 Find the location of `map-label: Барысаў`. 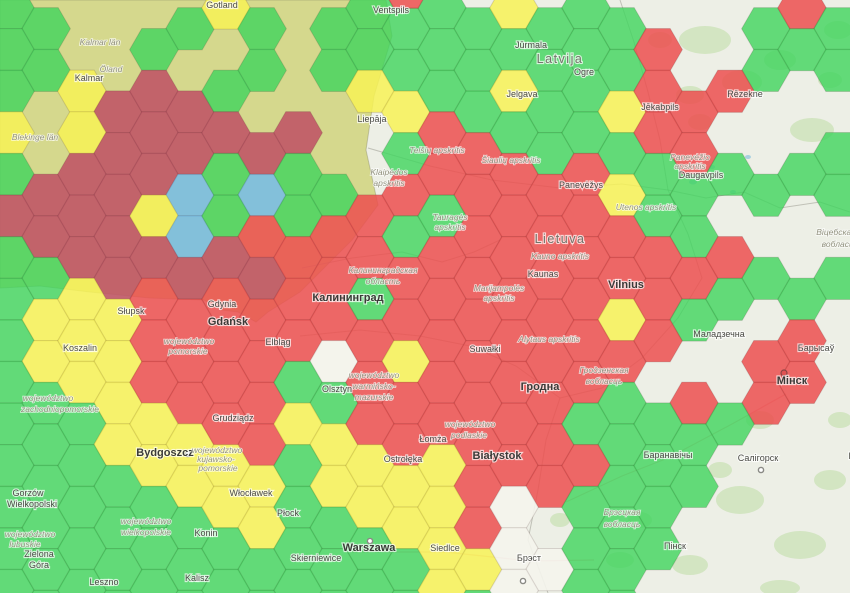

map-label: Барысаў is located at coordinates (816, 348).